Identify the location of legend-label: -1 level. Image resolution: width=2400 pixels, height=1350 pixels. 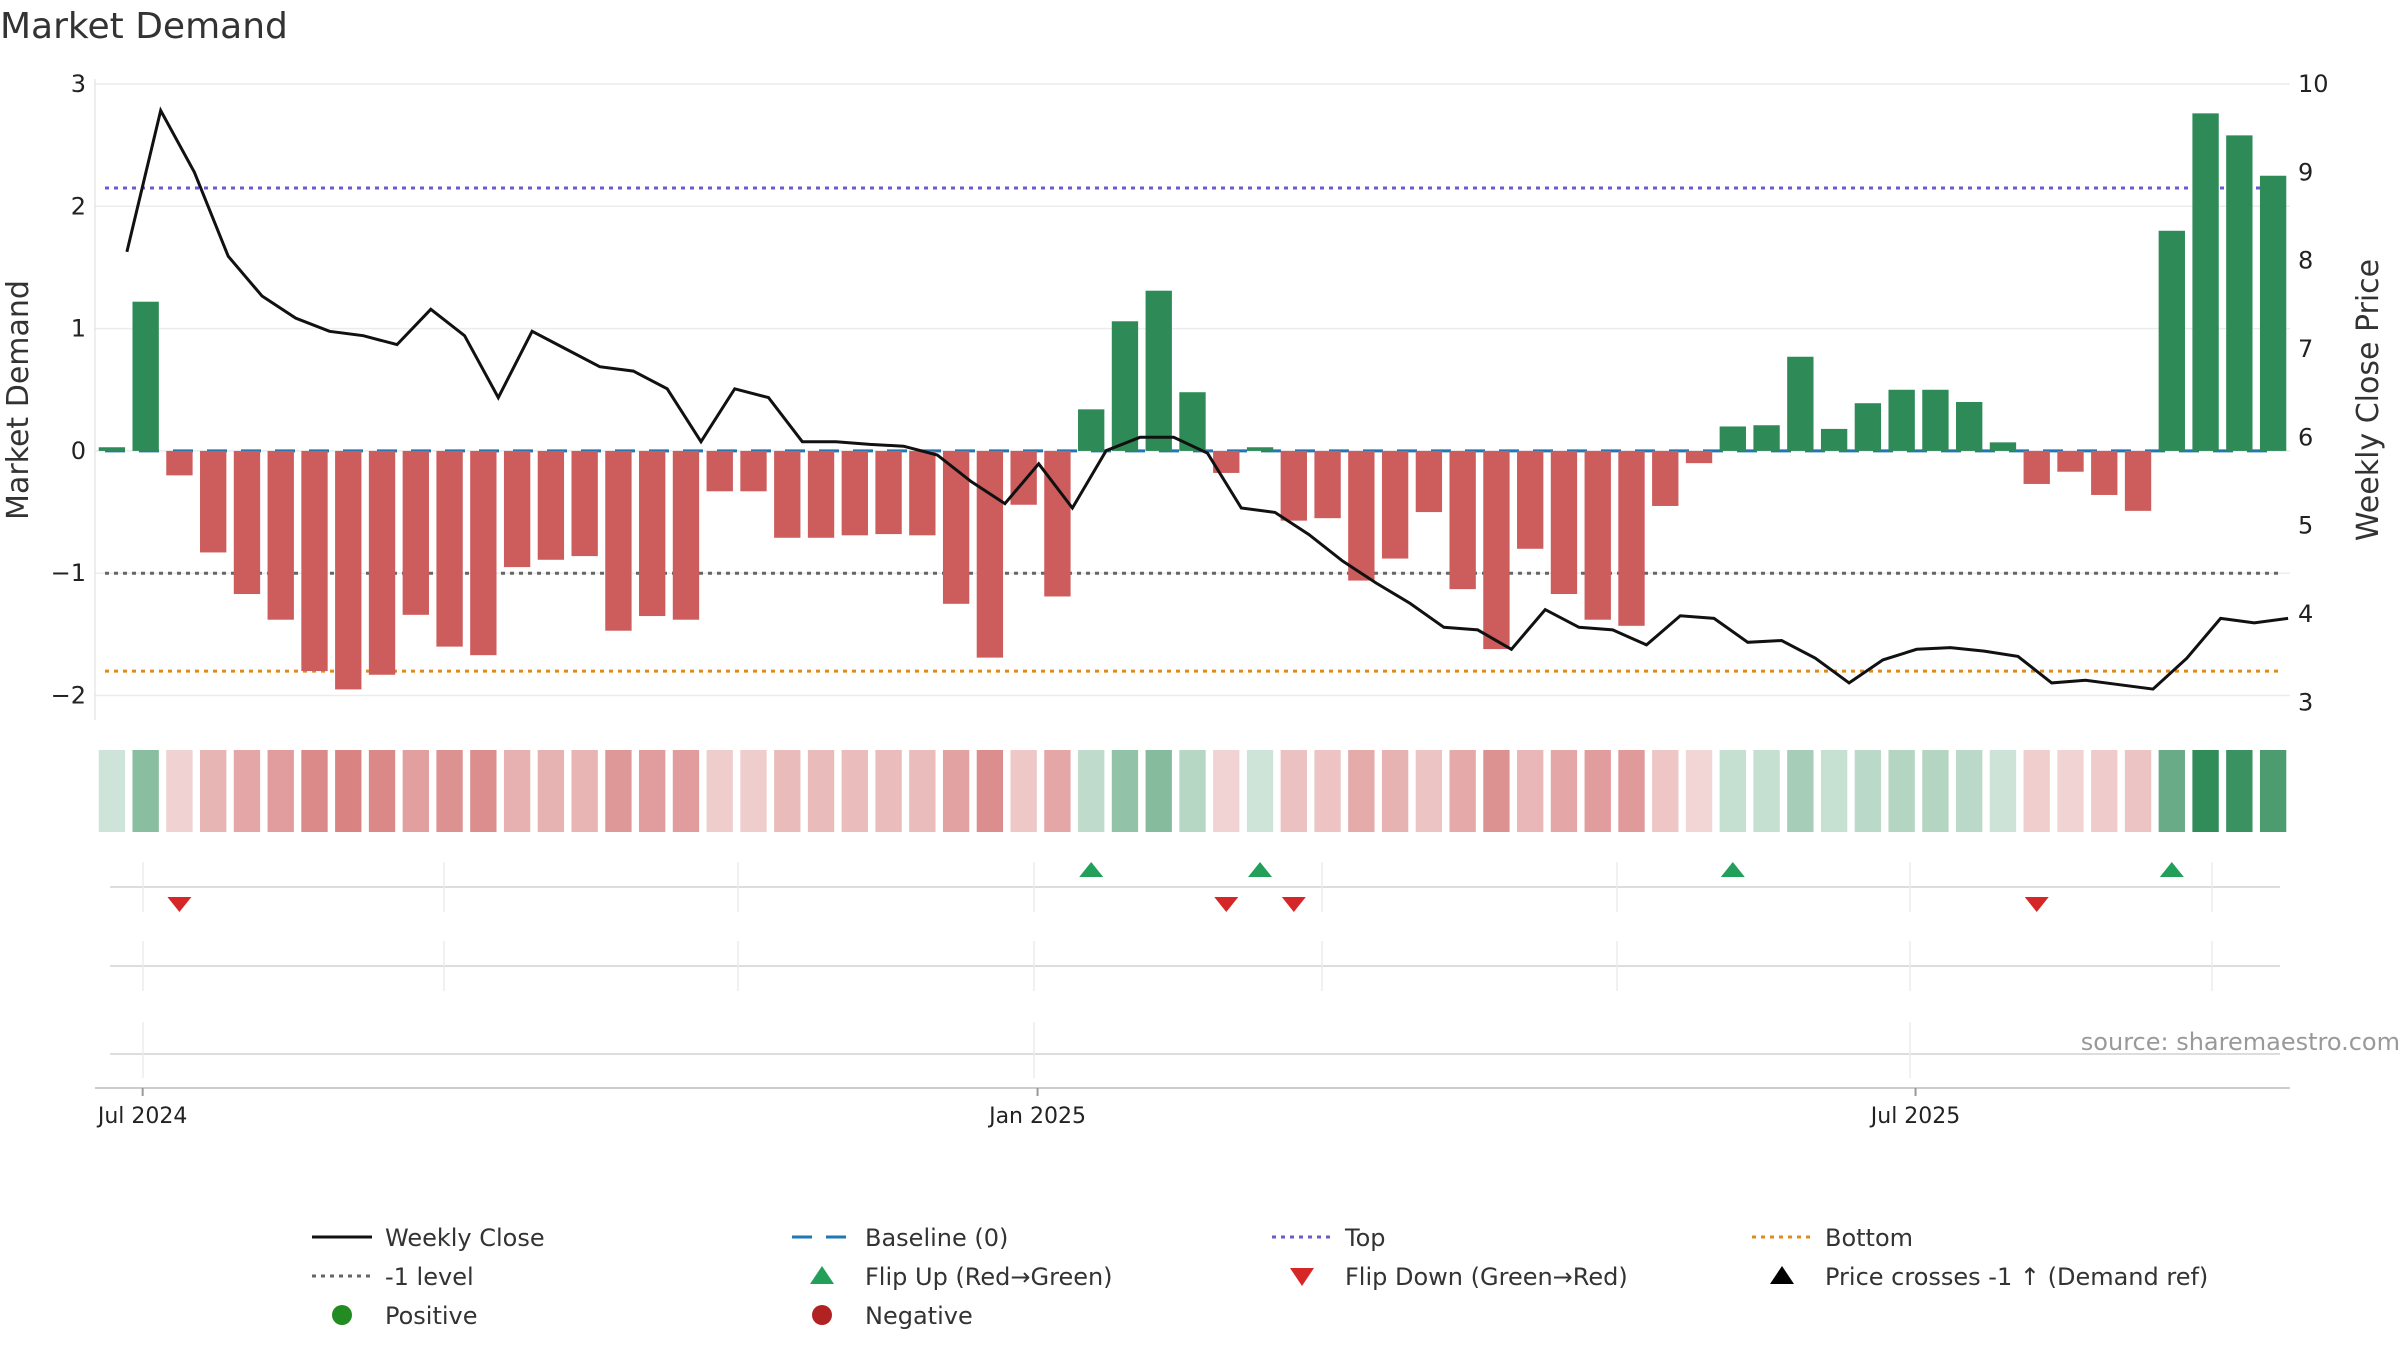
(429, 1277).